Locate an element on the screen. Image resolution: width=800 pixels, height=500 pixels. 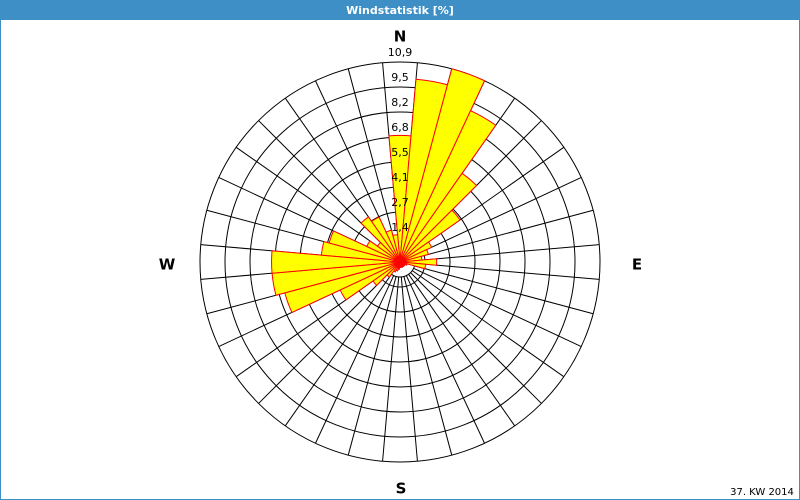
r-tick-label: 9,5 is located at coordinates (400, 77).